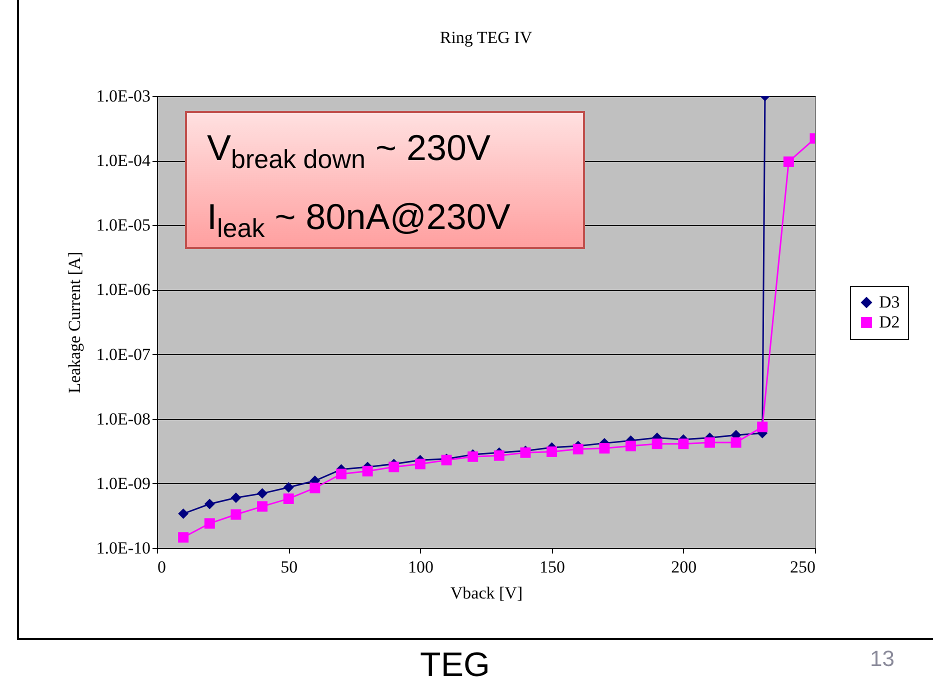 The height and width of the screenshot is (686, 933). Describe the element at coordinates (123, 548) in the screenshot. I see `y-tick-label: 1.0E-10` at that location.